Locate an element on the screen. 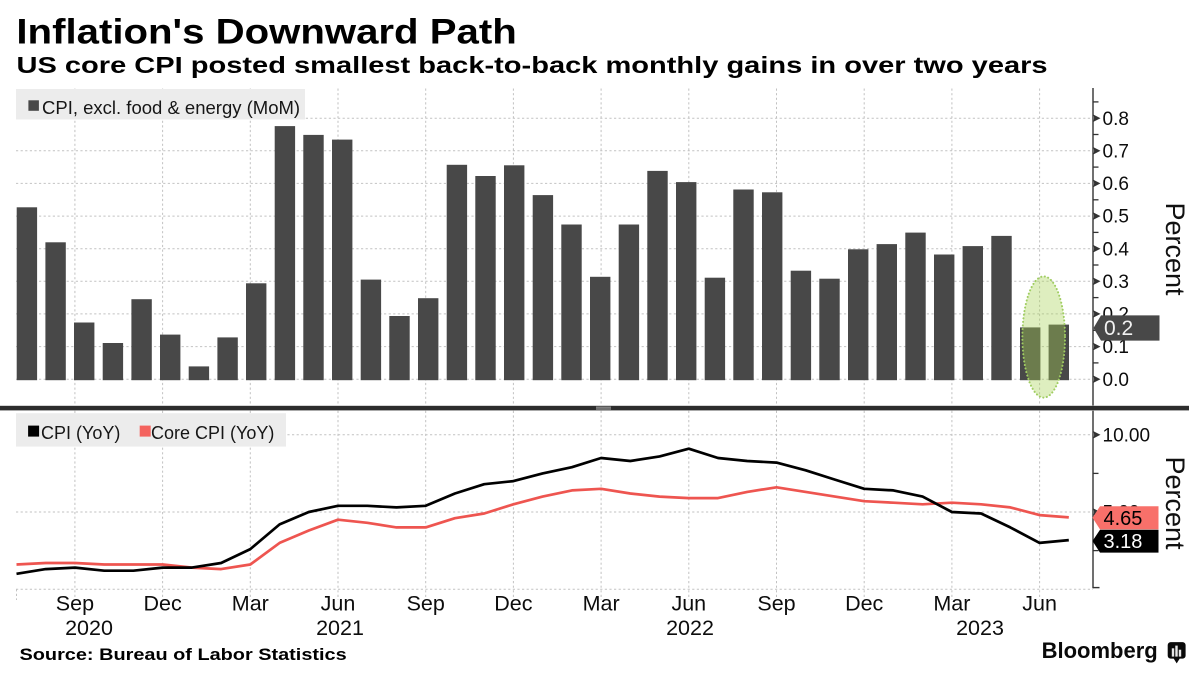 This screenshot has height=675, width=1200. svg-text: Bloomberg is located at coordinates (1100, 650).